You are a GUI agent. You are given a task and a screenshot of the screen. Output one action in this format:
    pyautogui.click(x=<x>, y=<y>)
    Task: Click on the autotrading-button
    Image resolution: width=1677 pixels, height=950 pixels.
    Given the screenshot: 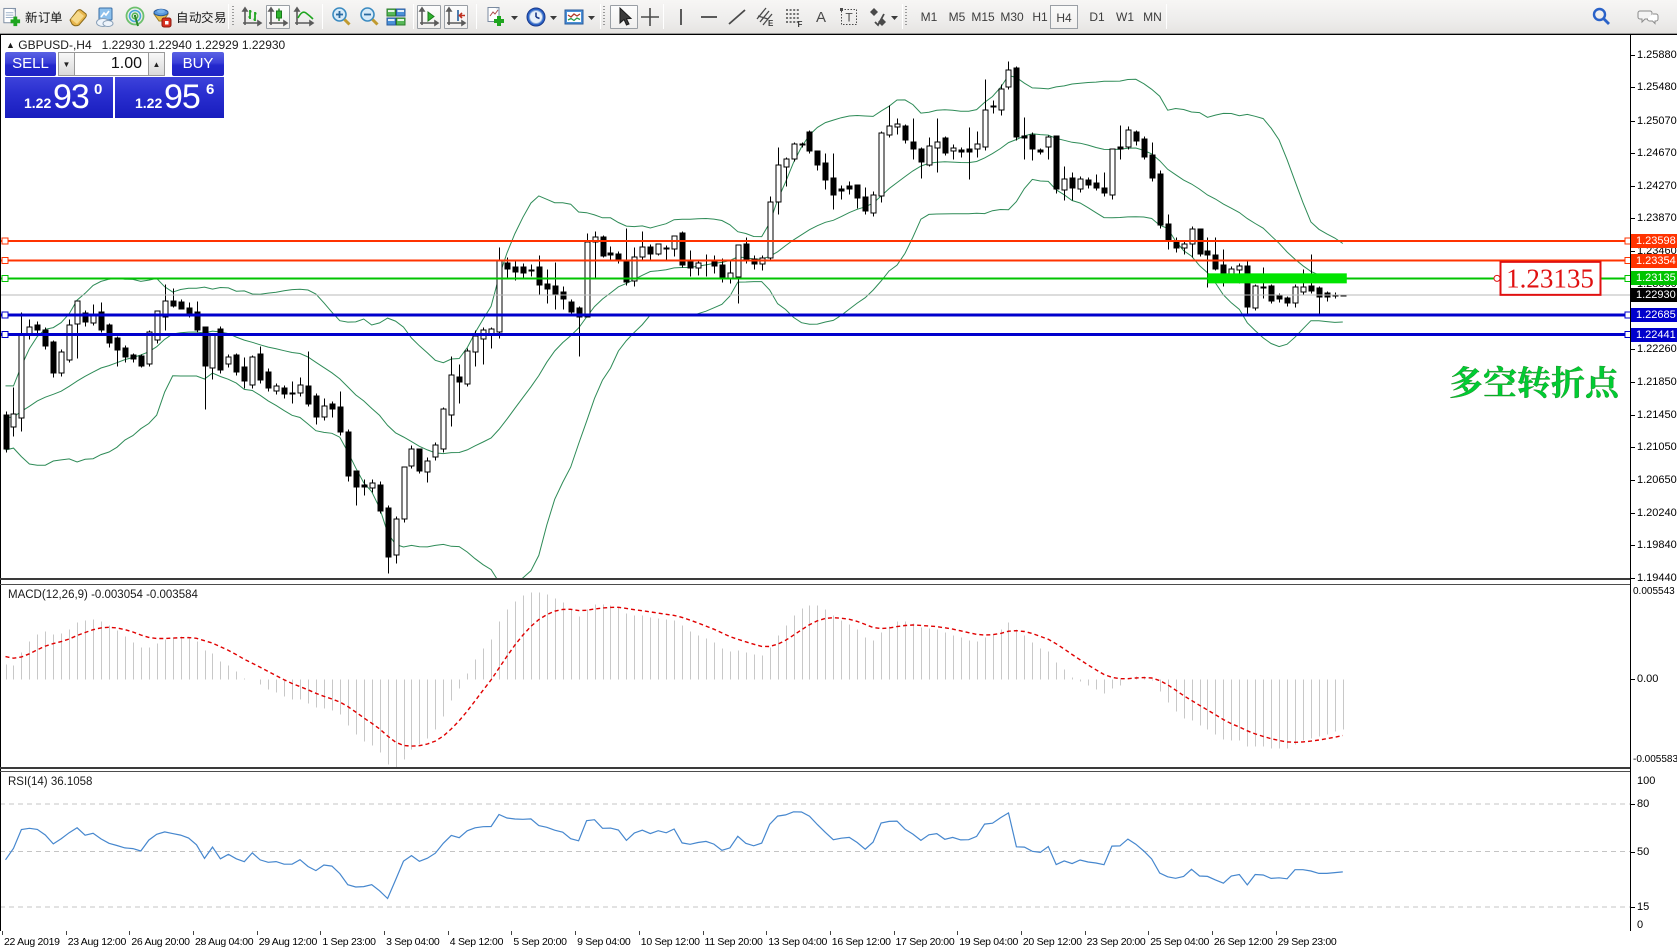 What is the action you would take?
    pyautogui.click(x=161, y=17)
    